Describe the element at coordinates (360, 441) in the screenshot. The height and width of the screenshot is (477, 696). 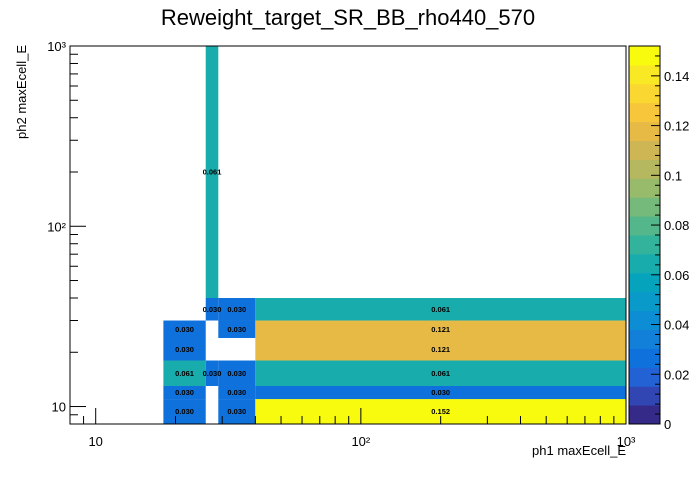
I see `x-tick-label: 10²` at that location.